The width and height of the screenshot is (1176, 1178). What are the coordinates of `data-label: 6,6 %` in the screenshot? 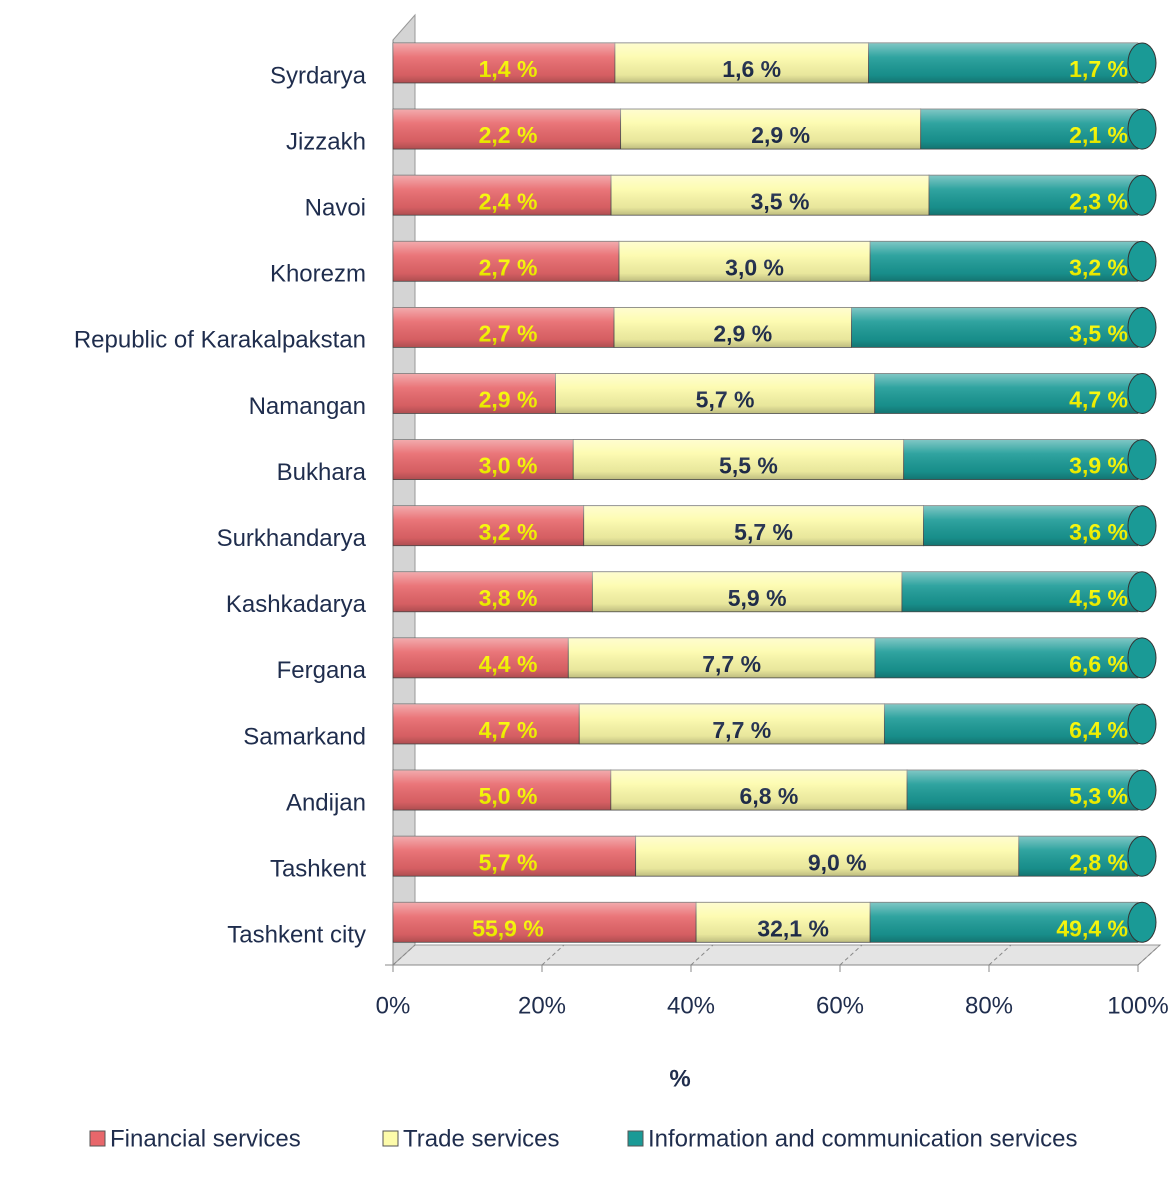 It's located at (1098, 664).